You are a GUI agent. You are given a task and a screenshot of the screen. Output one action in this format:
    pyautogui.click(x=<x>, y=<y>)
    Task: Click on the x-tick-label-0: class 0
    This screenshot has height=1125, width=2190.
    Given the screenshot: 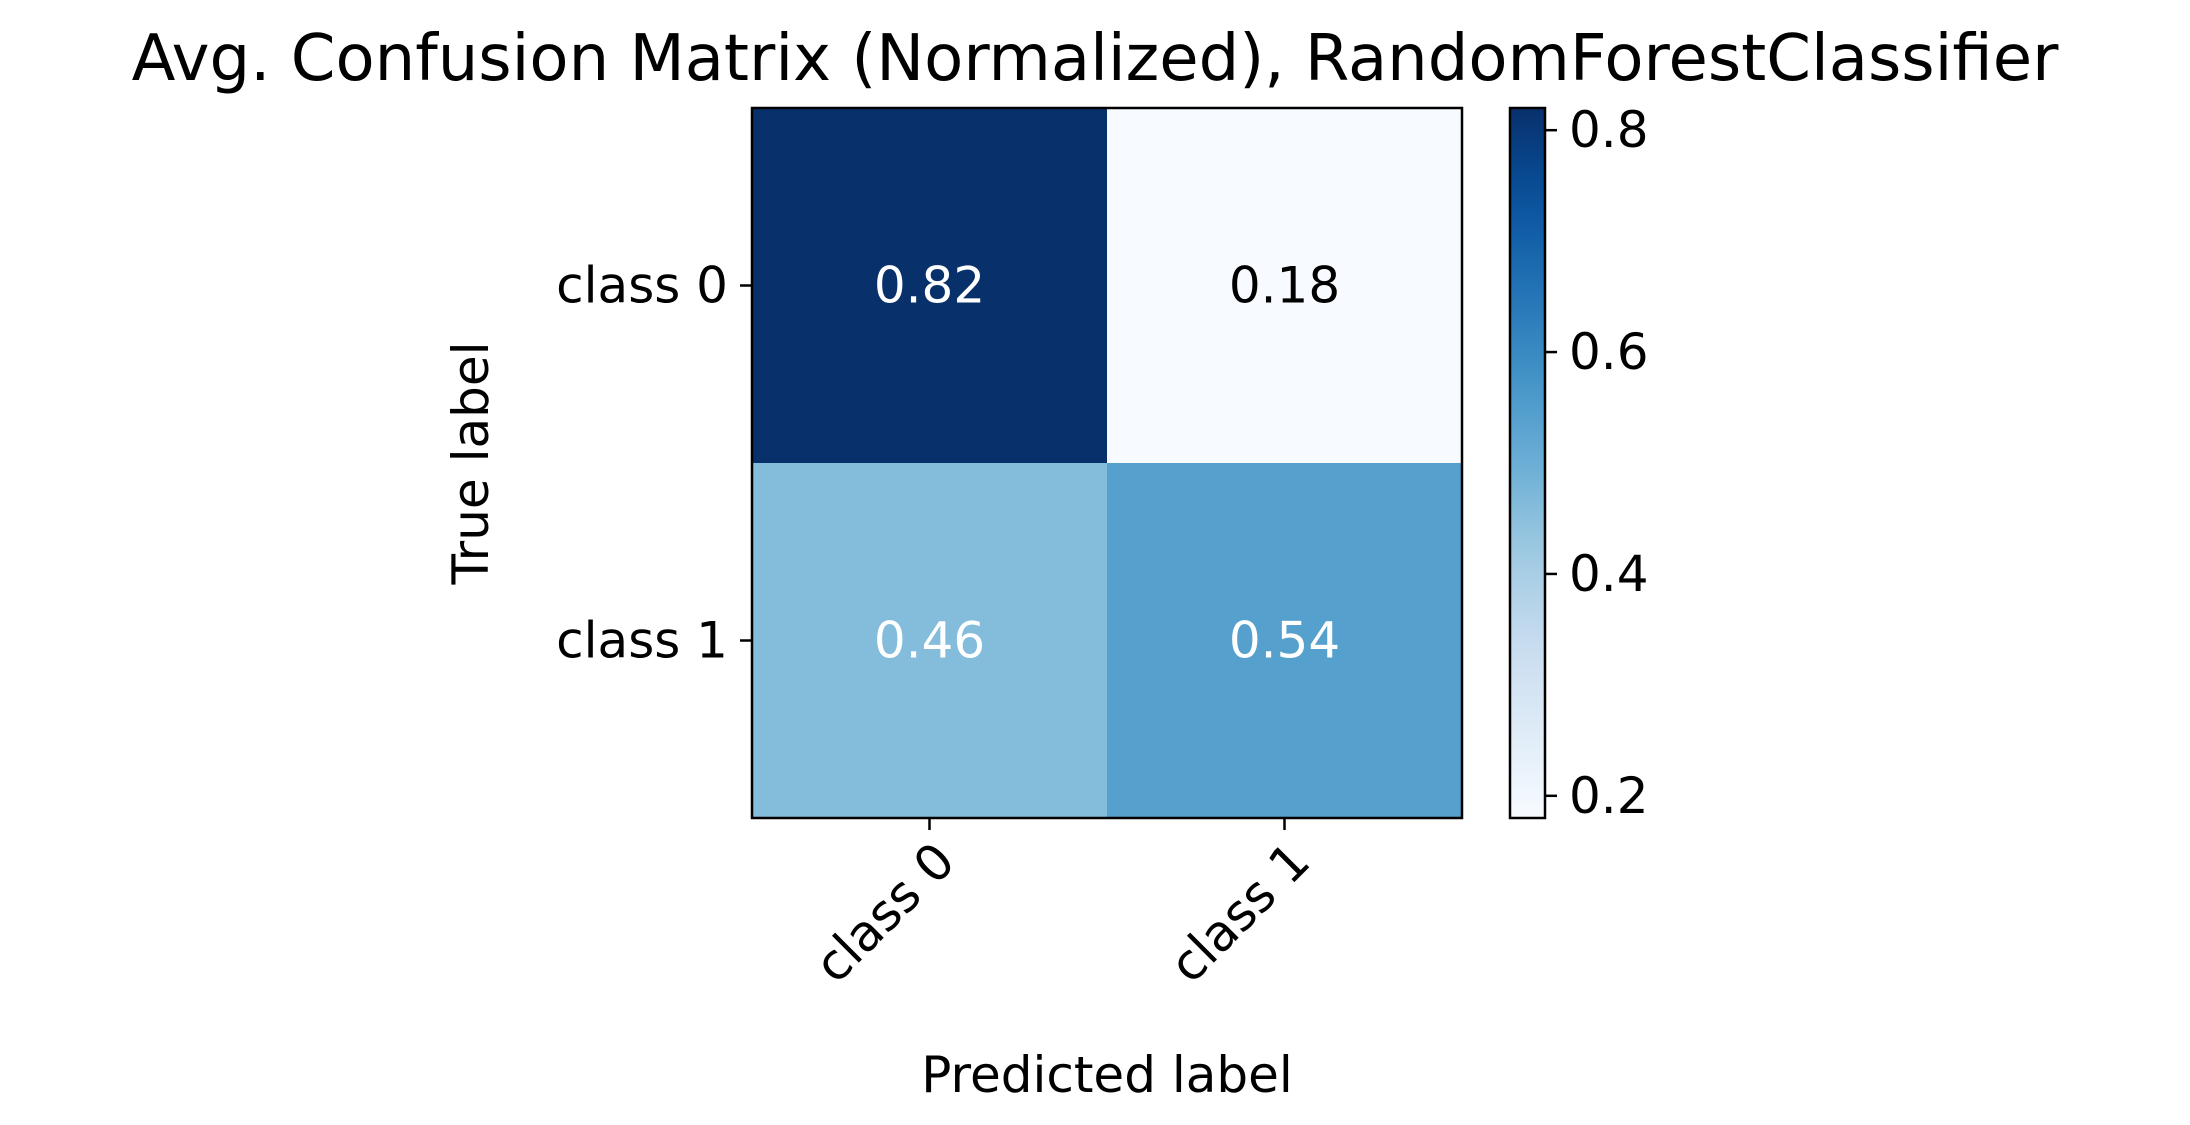 What is the action you would take?
    pyautogui.click(x=884, y=912)
    